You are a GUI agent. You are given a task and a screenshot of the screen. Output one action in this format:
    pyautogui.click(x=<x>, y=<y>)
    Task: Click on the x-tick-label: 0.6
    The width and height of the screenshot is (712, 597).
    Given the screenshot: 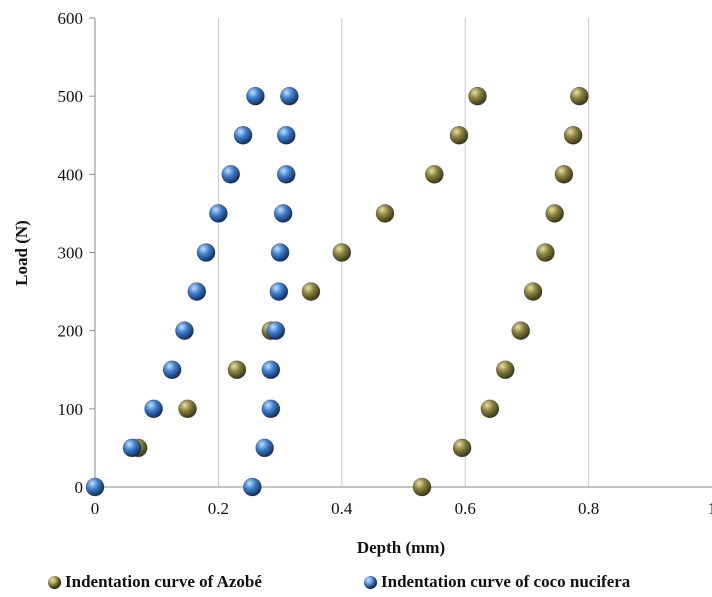 What is the action you would take?
    pyautogui.click(x=465, y=508)
    